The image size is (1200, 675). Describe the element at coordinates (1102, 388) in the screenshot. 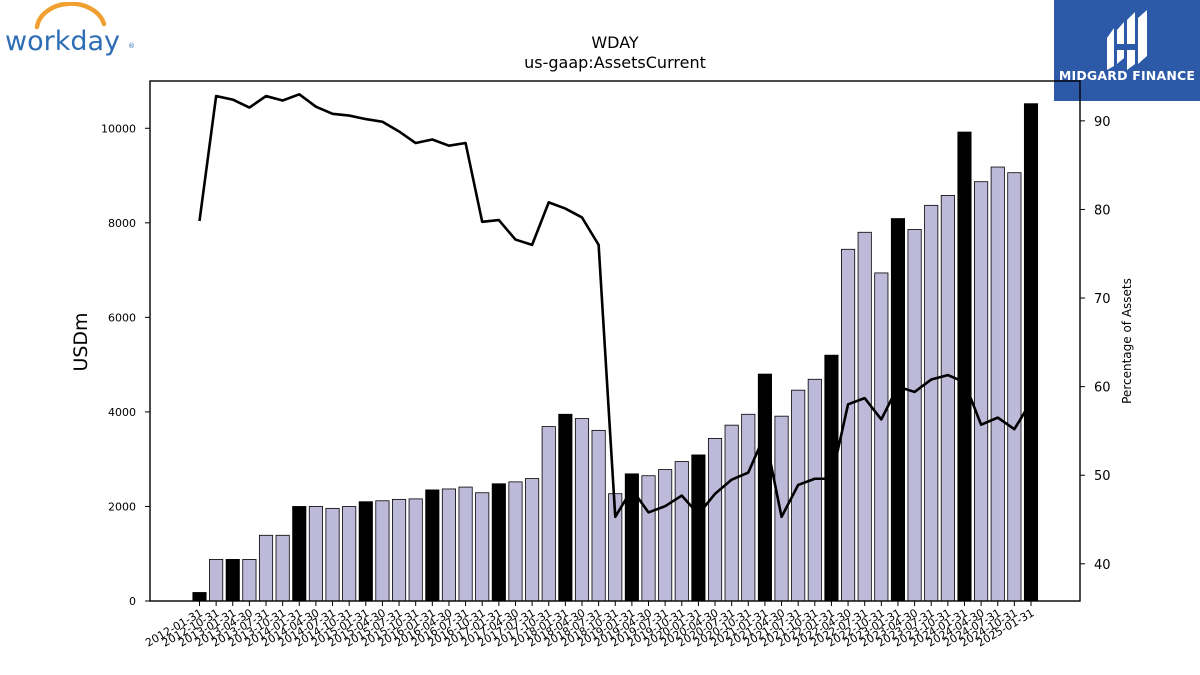

I see `y2-tick-label: 60` at that location.